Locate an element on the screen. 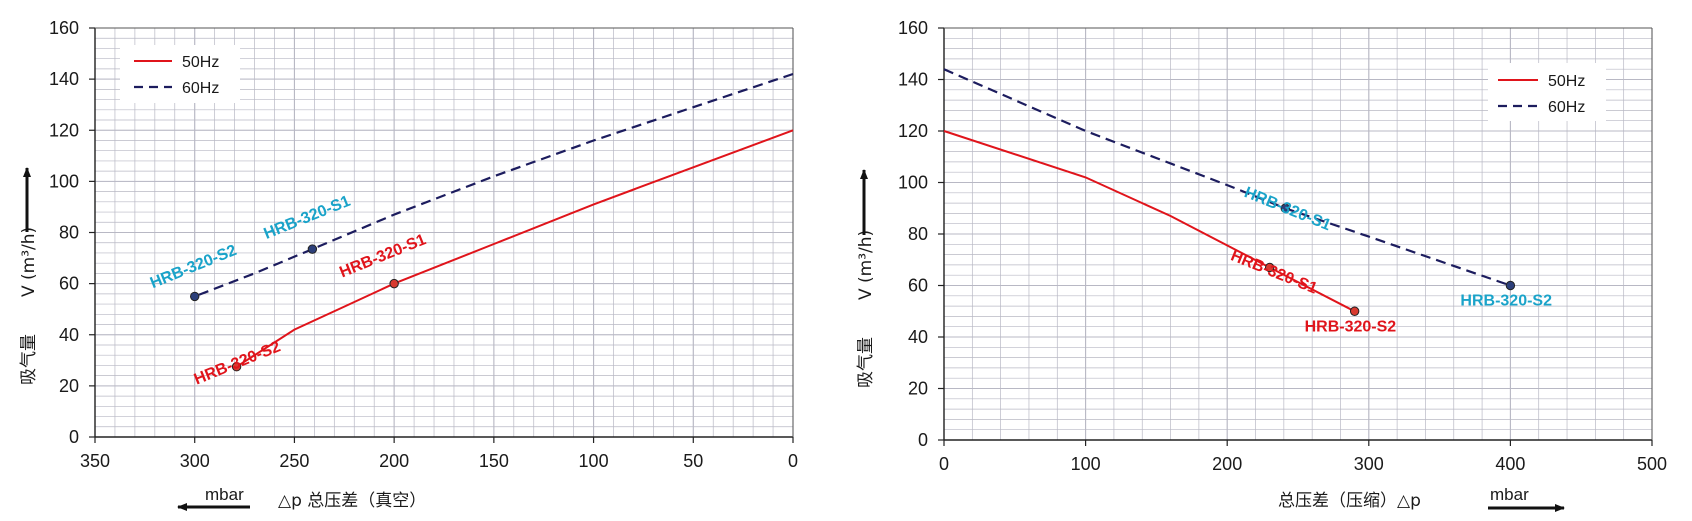 This screenshot has width=1692, height=521. compression-ylabel-chars: 吸气量 is located at coordinates (866, 362).